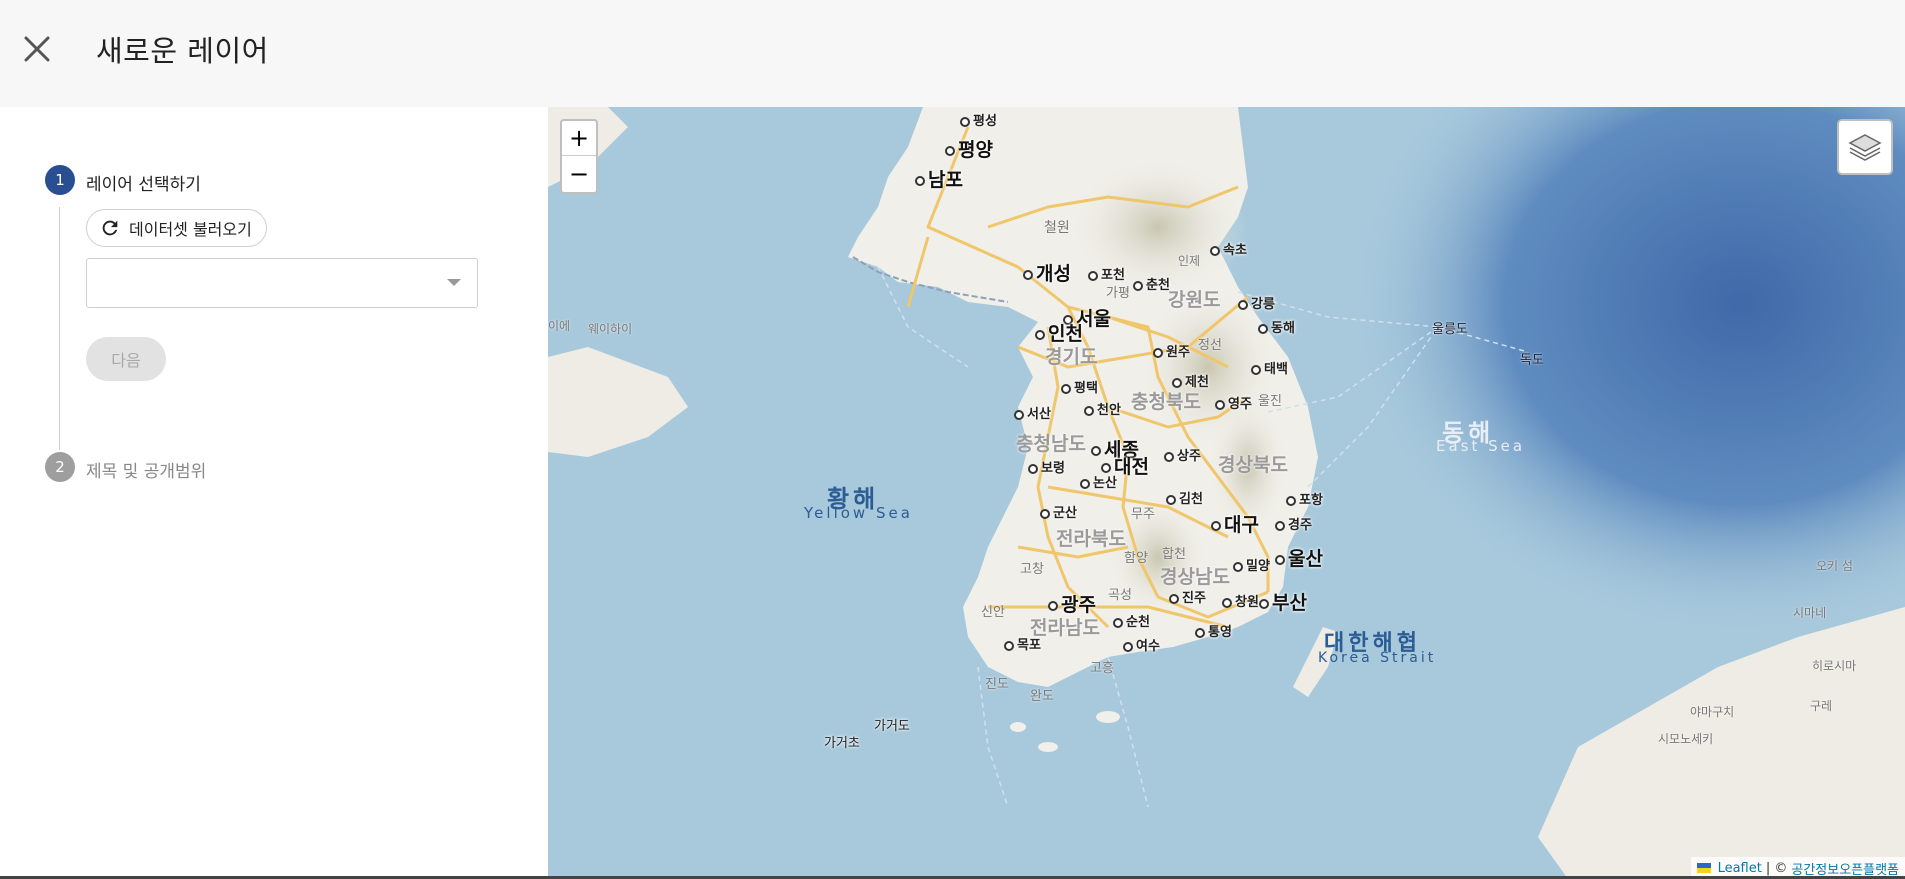 This screenshot has width=1905, height=879. Describe the element at coordinates (1182, 454) in the screenshot. I see `map-label: 상주` at that location.